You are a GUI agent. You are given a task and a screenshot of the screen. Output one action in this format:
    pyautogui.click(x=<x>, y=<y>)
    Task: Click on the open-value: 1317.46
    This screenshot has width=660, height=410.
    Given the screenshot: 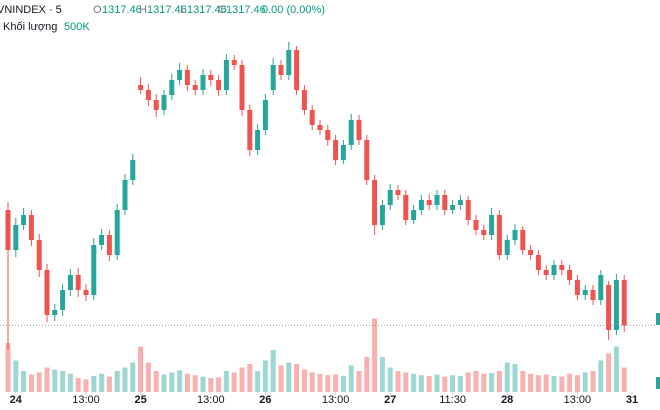 What is the action you would take?
    pyautogui.click(x=122, y=10)
    